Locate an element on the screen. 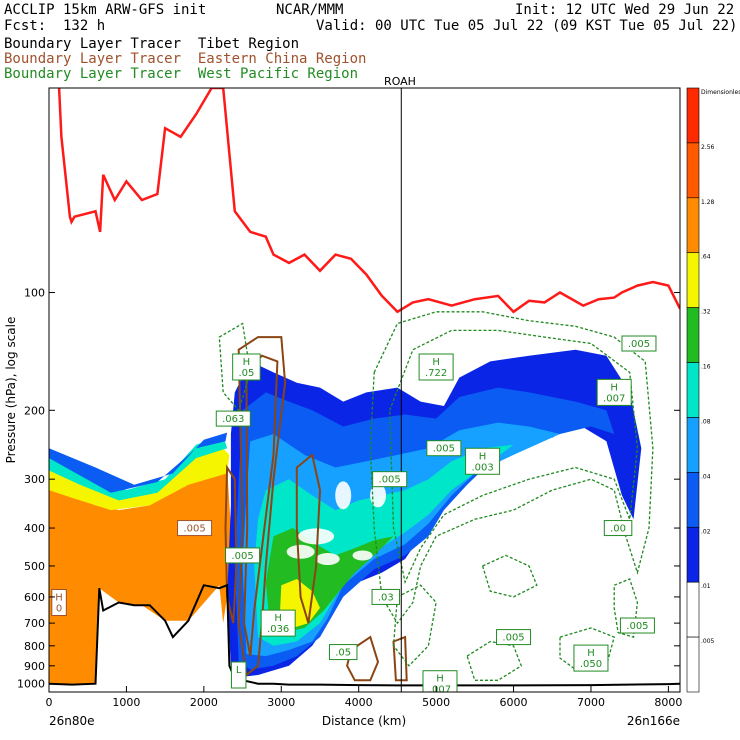 This screenshot has height=740, width=740. contour-label-text: .05 is located at coordinates (343, 653).